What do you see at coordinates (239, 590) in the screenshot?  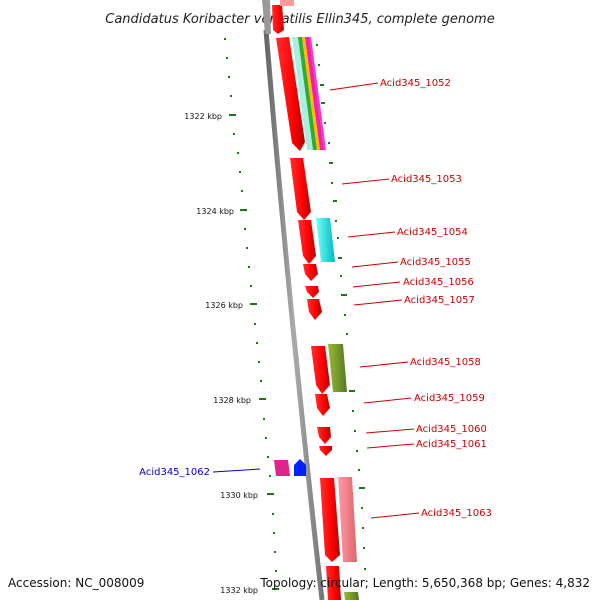 I see `scale-label: 1332 kbp` at bounding box center [239, 590].